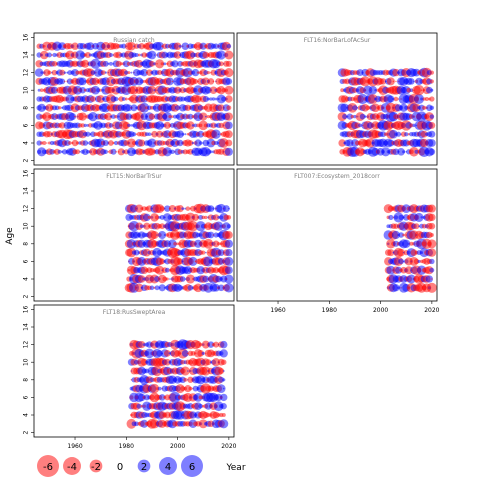 The width and height of the screenshot is (480, 480). What do you see at coordinates (134, 312) in the screenshot?
I see `panel-title: FLT18:RusSweptArea` at bounding box center [134, 312].